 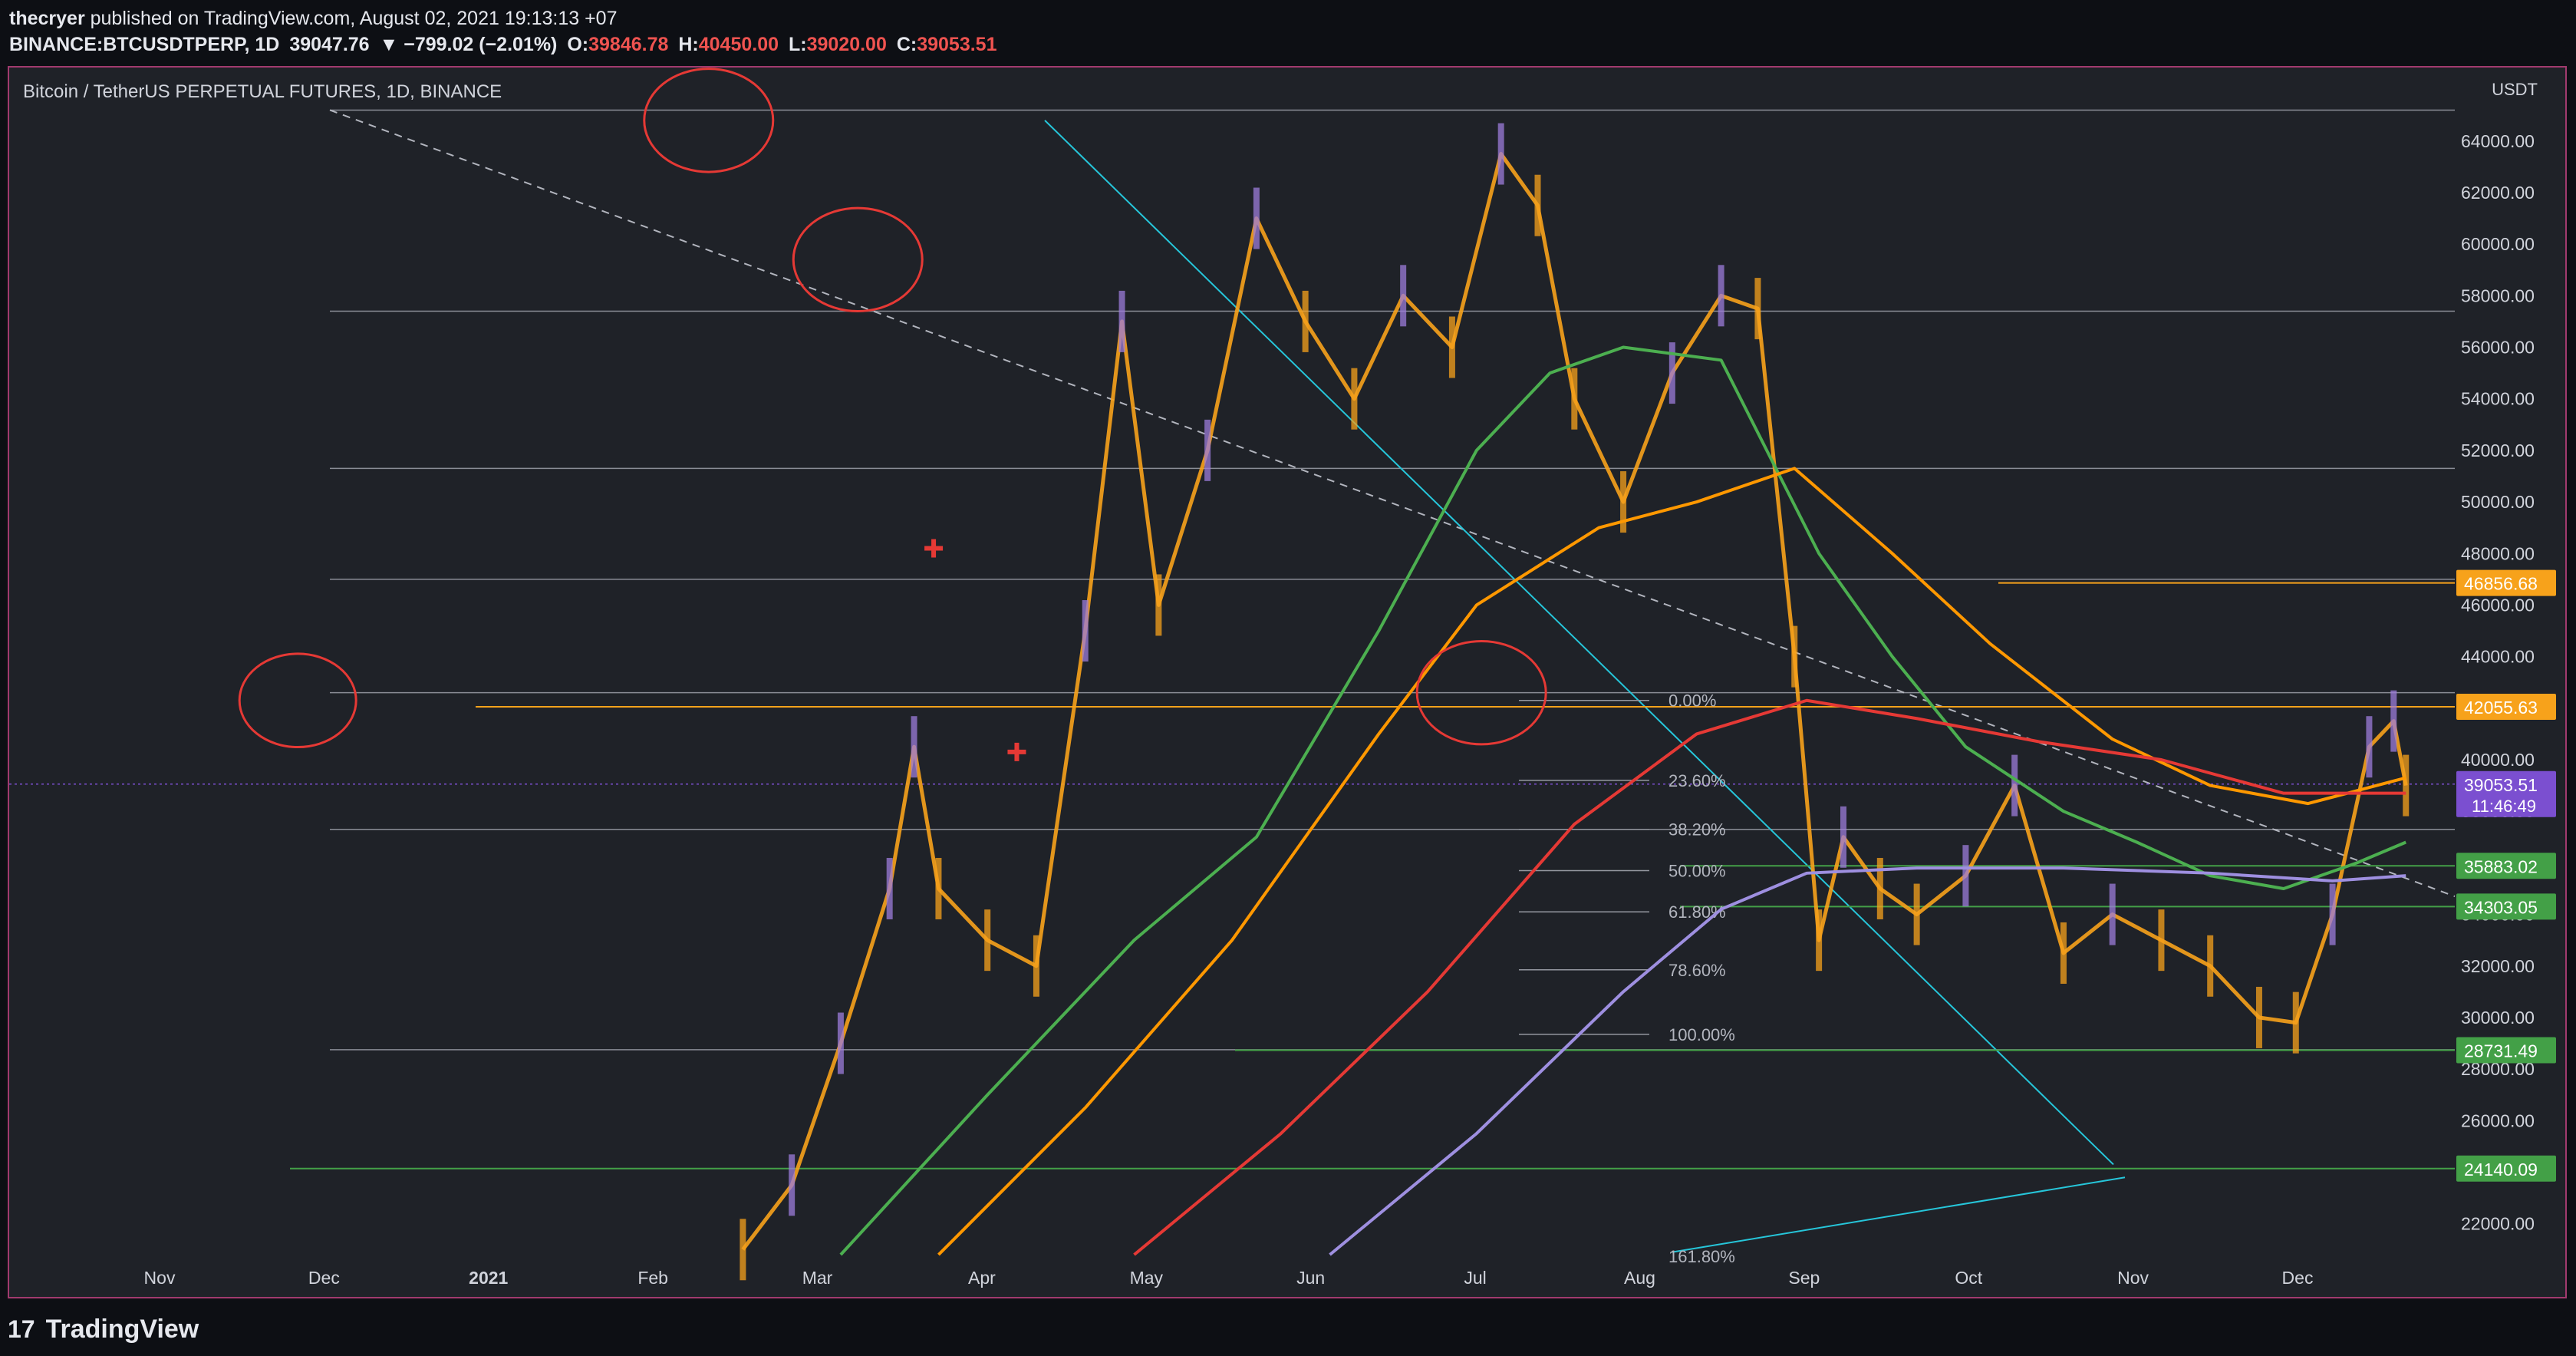 I want to click on low-label: L:, so click(x=797, y=45).